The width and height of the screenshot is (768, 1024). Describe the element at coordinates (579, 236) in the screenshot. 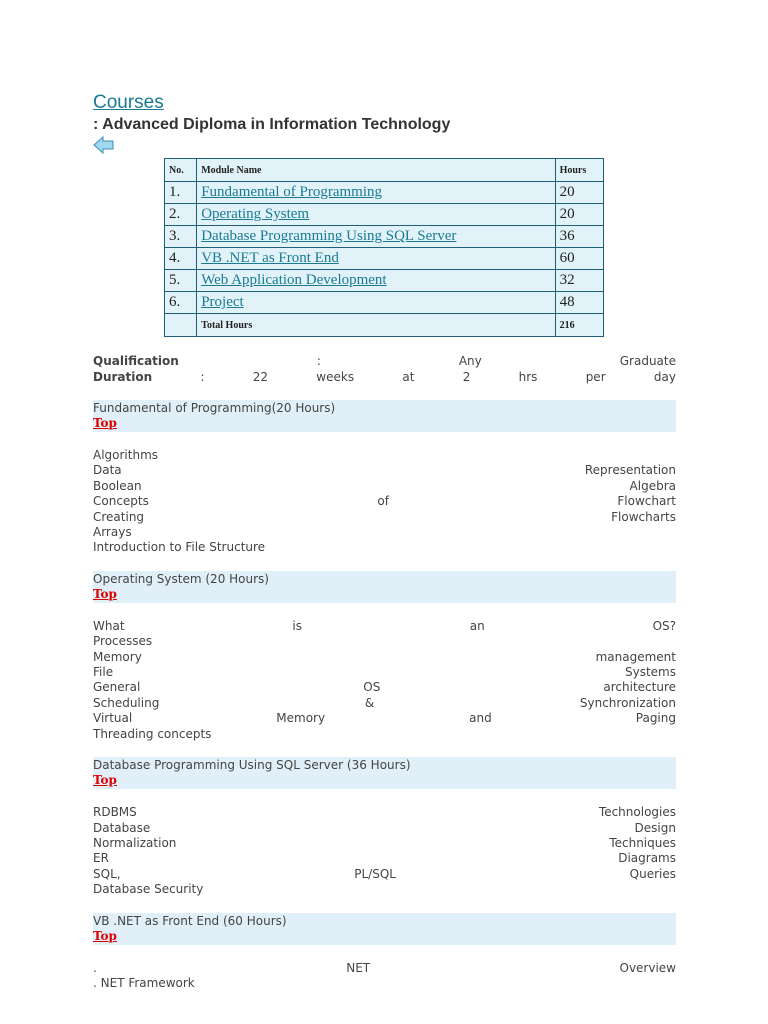

I see `table-cell: 36` at that location.